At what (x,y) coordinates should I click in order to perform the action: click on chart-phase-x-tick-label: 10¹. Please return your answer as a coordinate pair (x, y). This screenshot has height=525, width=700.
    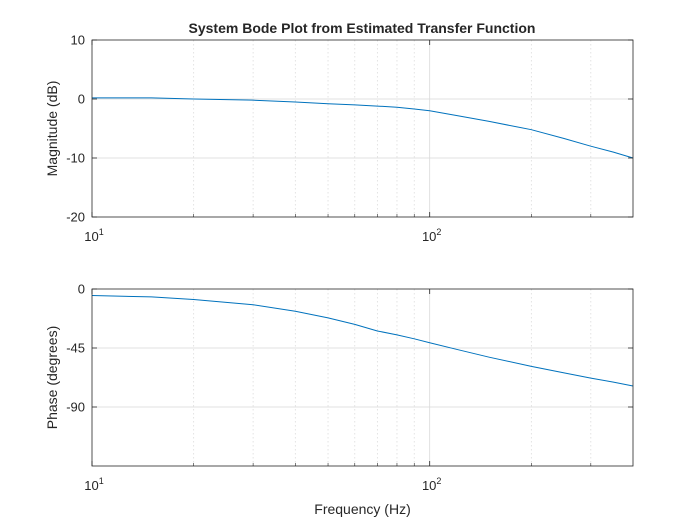
    Looking at the image, I should click on (93, 484).